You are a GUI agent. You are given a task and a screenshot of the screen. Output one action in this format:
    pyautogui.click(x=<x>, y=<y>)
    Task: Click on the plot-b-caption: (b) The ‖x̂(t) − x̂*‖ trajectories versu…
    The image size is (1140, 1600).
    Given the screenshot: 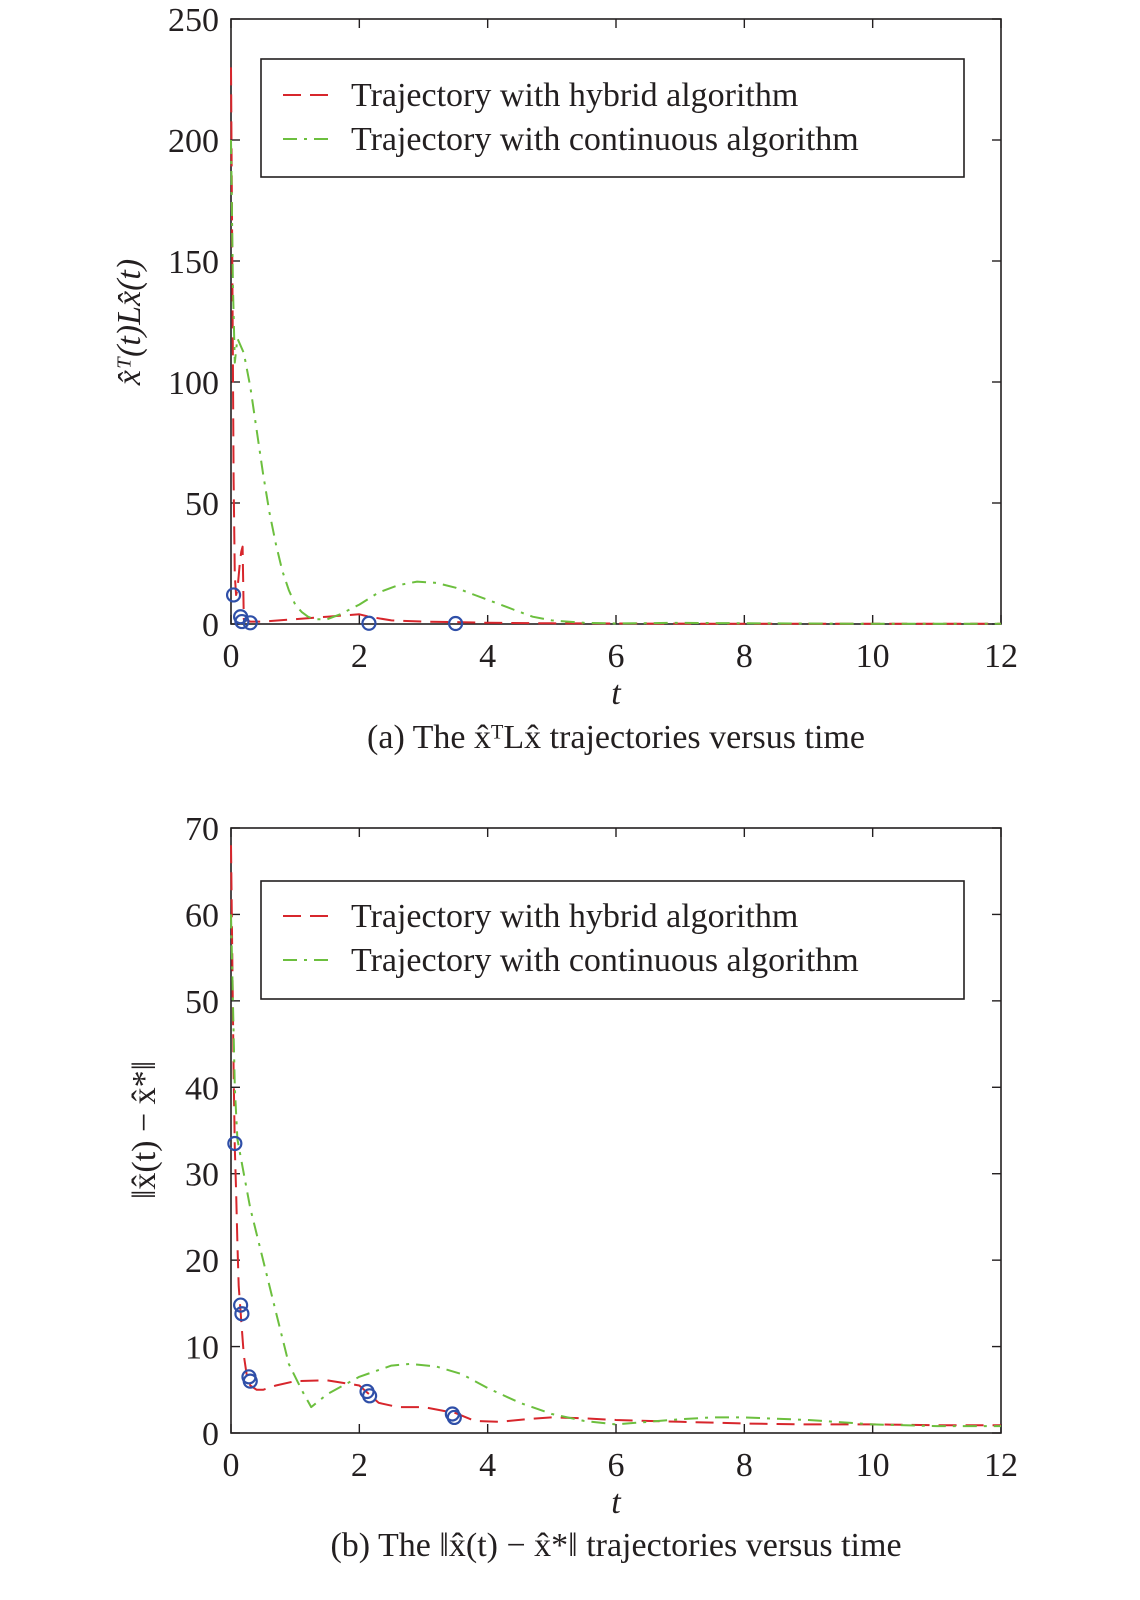 What is the action you would take?
    pyautogui.click(x=615, y=1545)
    